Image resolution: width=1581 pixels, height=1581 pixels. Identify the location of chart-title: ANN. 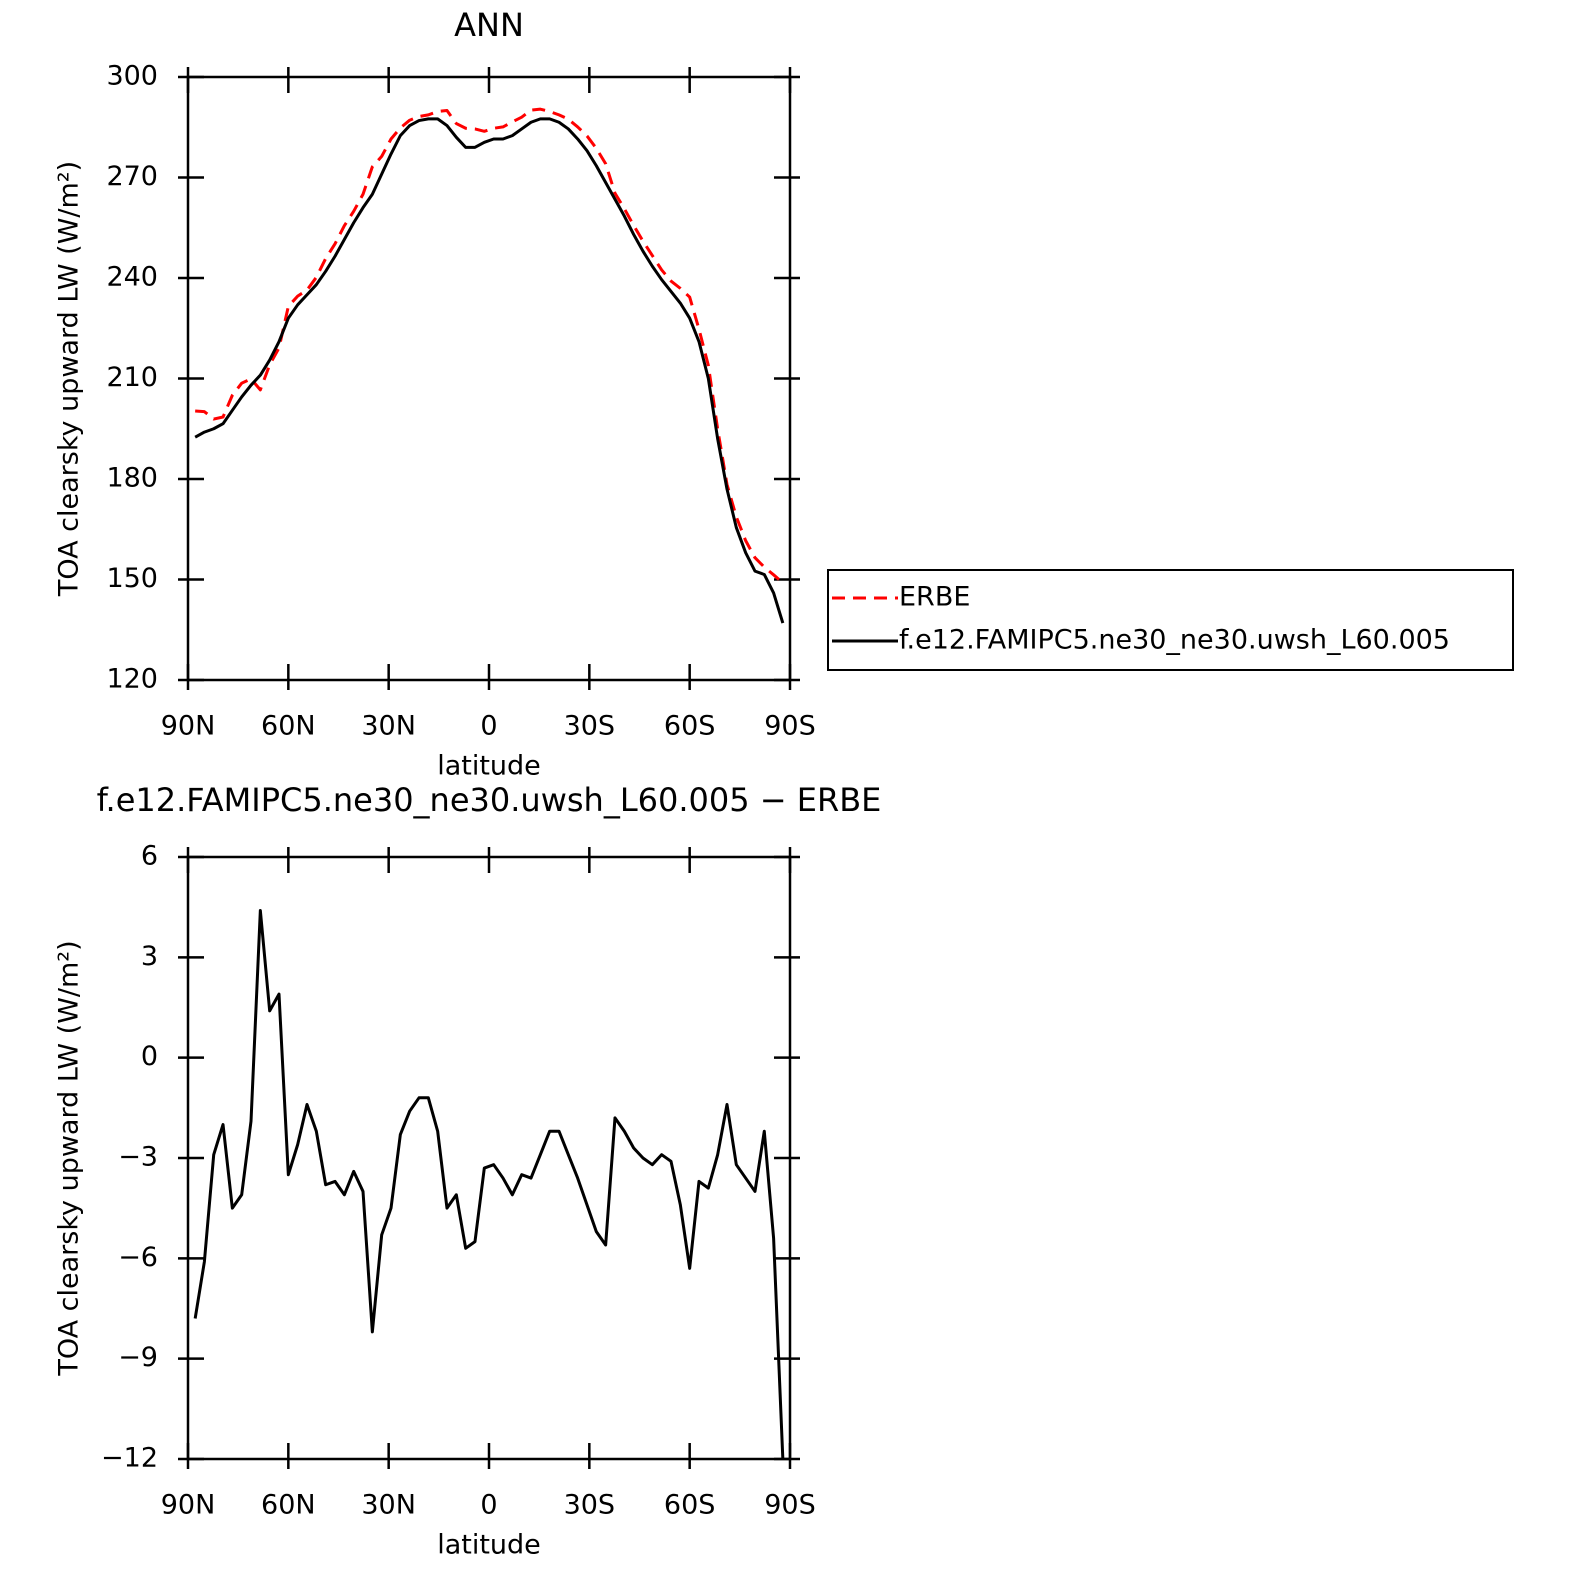
(489, 25).